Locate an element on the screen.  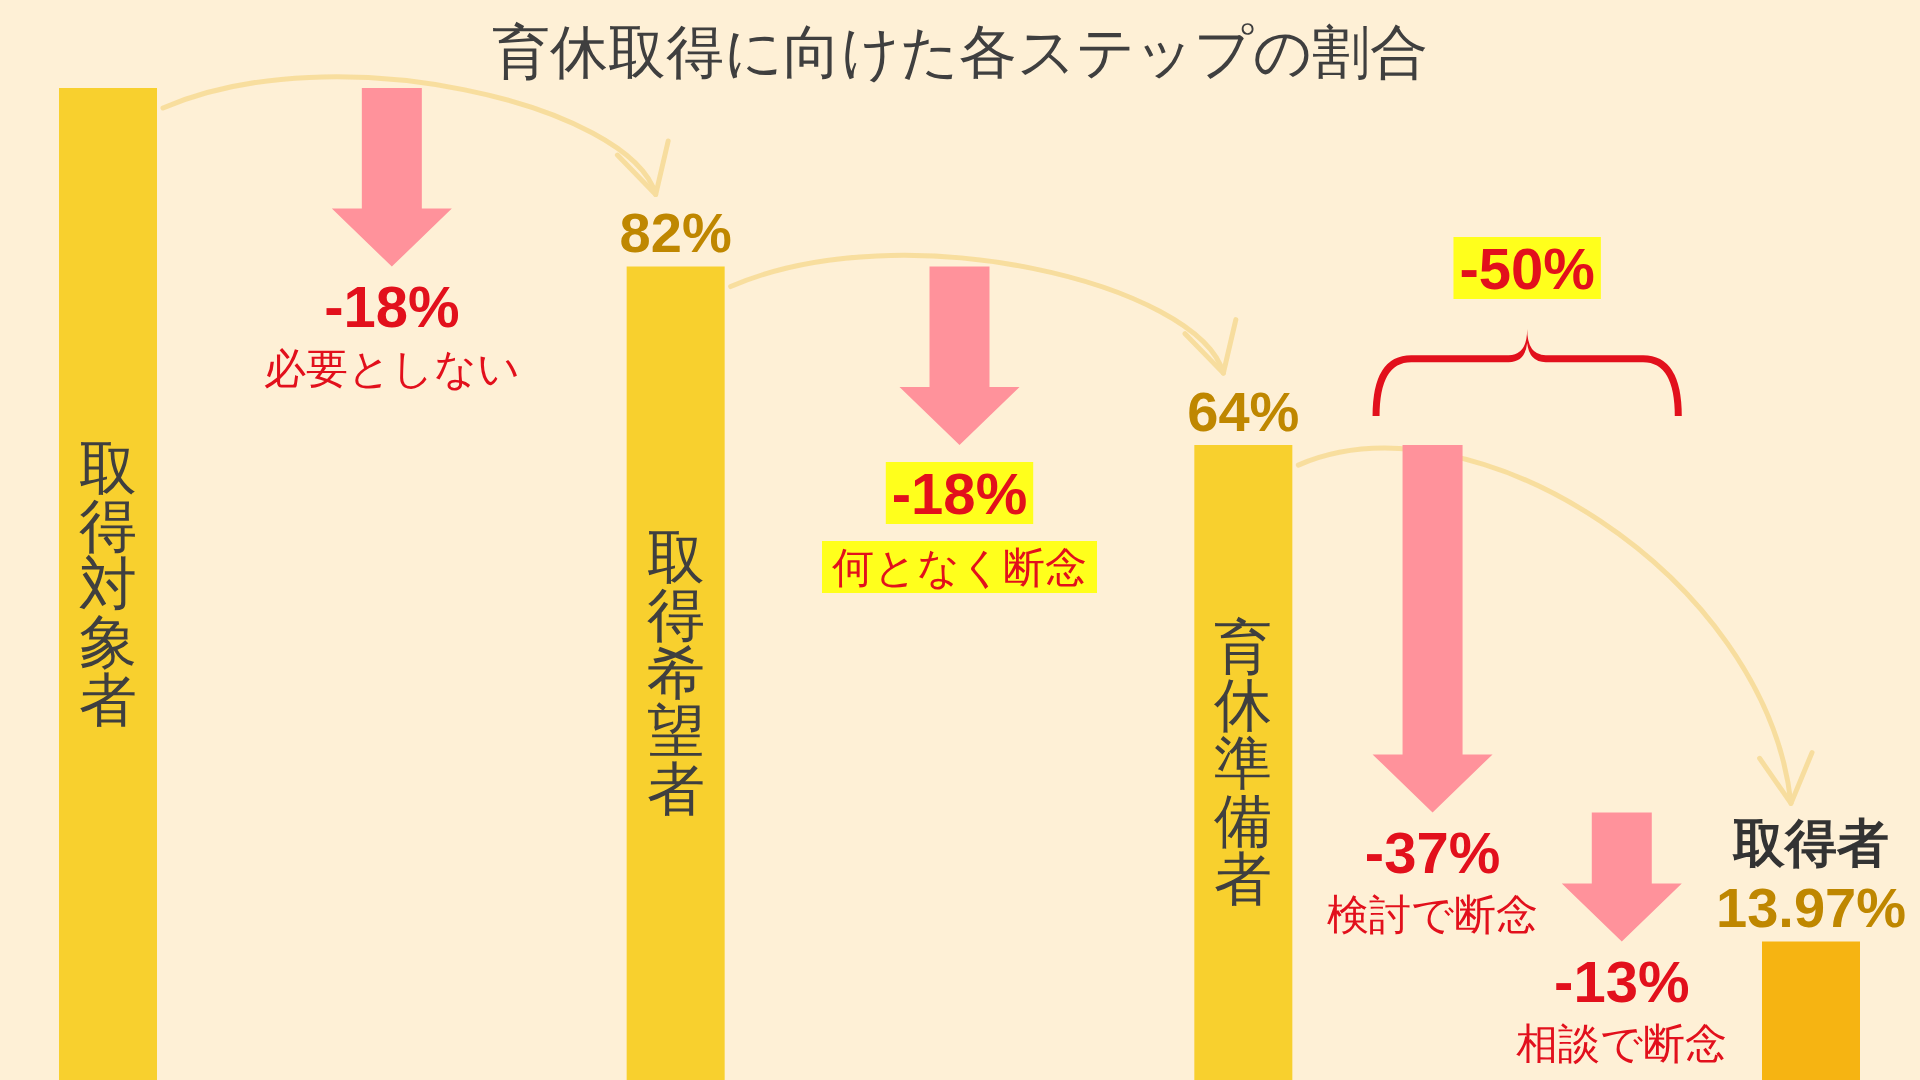
chart-title: 育休取得に向けた各ステップの割合 is located at coordinates (960, 52).